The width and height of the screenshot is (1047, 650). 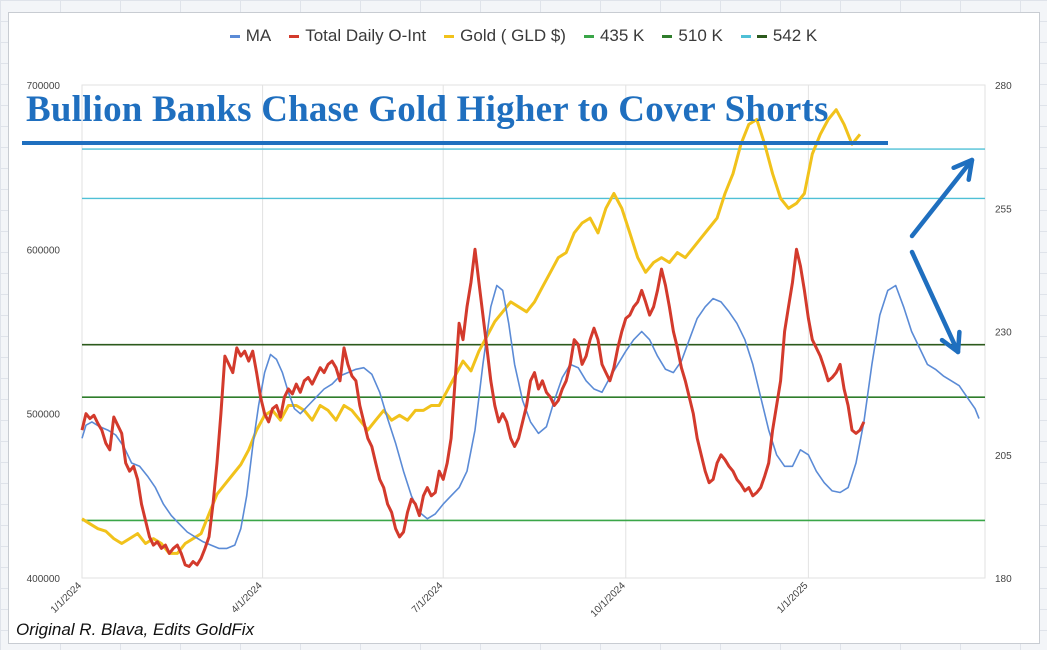 What do you see at coordinates (1003, 579) in the screenshot?
I see `right-tick-label-0: 180` at bounding box center [1003, 579].